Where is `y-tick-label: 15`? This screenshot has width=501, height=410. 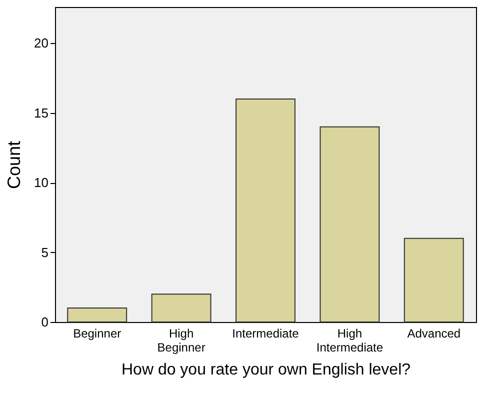
y-tick-label: 15 is located at coordinates (41, 112).